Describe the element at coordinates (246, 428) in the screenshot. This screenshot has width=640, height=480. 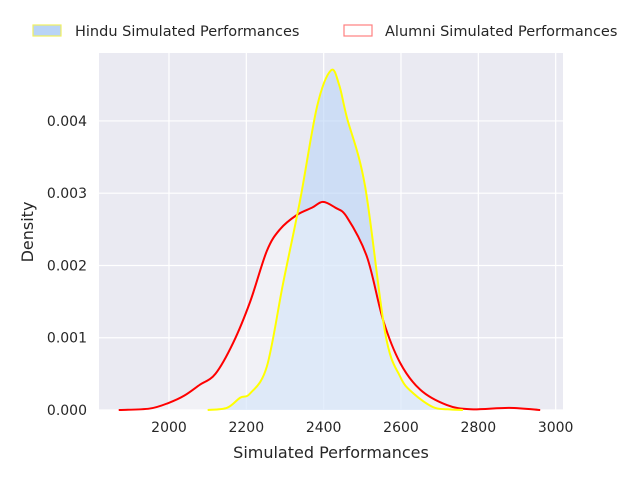
I see `x-tick-label: 2200` at that location.